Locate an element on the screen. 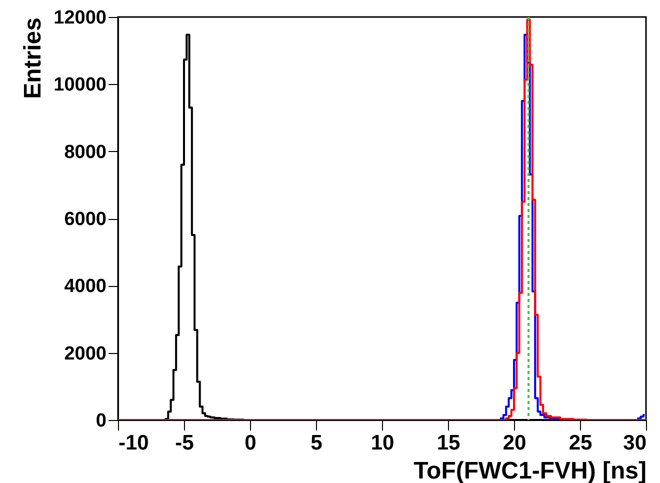 This screenshot has height=483, width=660. x-tick-label: -10 is located at coordinates (133, 443).